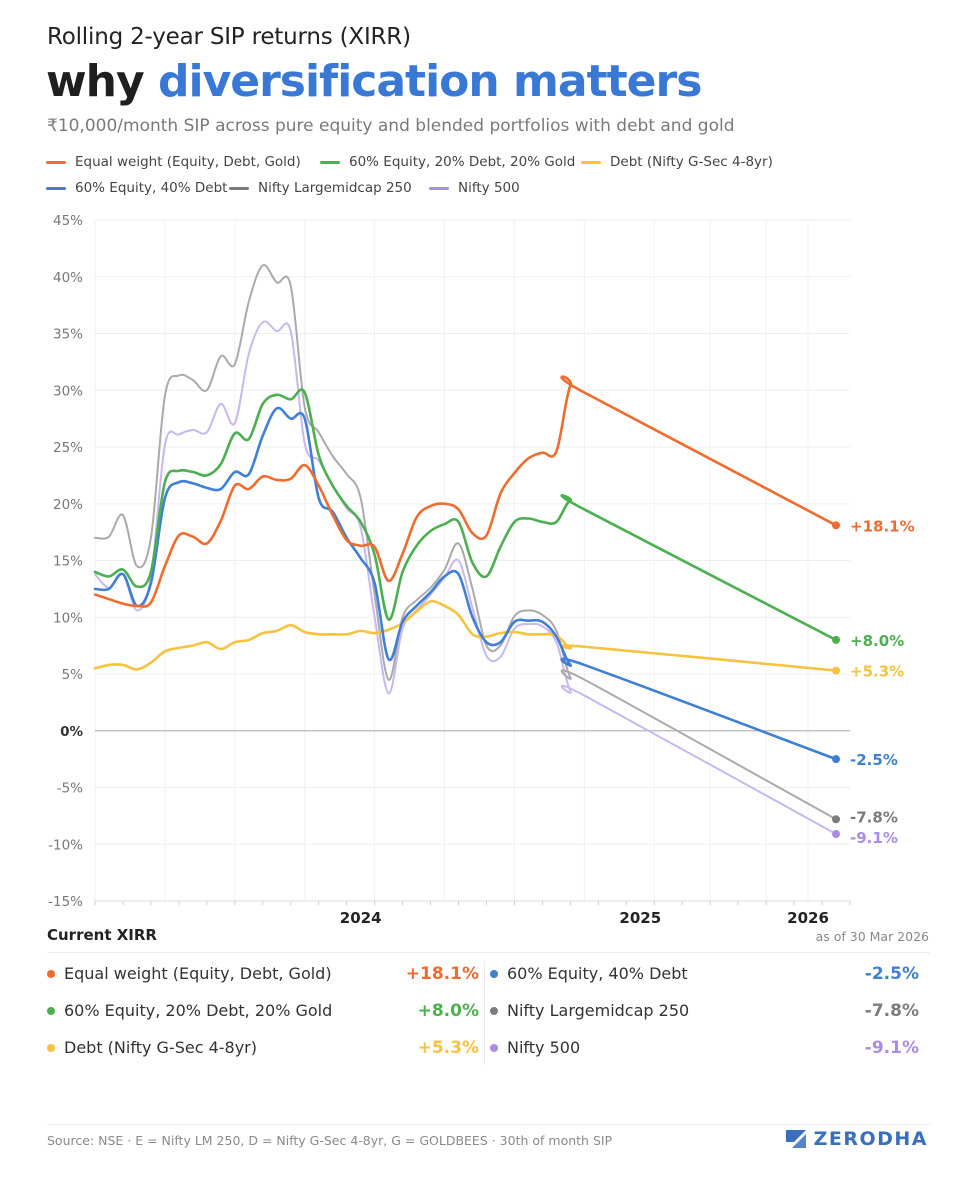 This screenshot has width=976, height=1200. Describe the element at coordinates (484, 1013) in the screenshot. I see `column-divider` at that location.